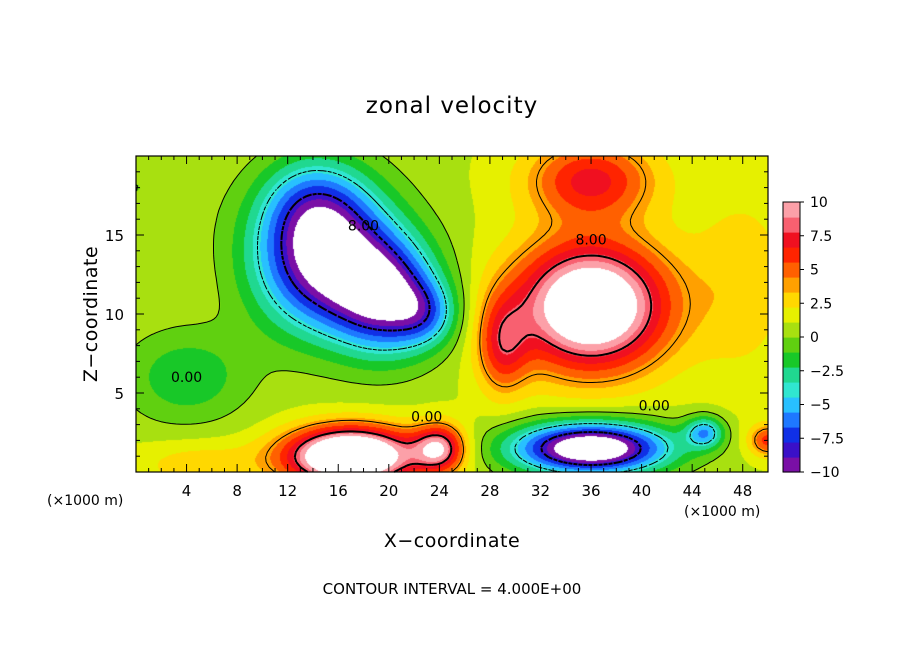  I want to click on x-tick-label: 12, so click(287, 491).